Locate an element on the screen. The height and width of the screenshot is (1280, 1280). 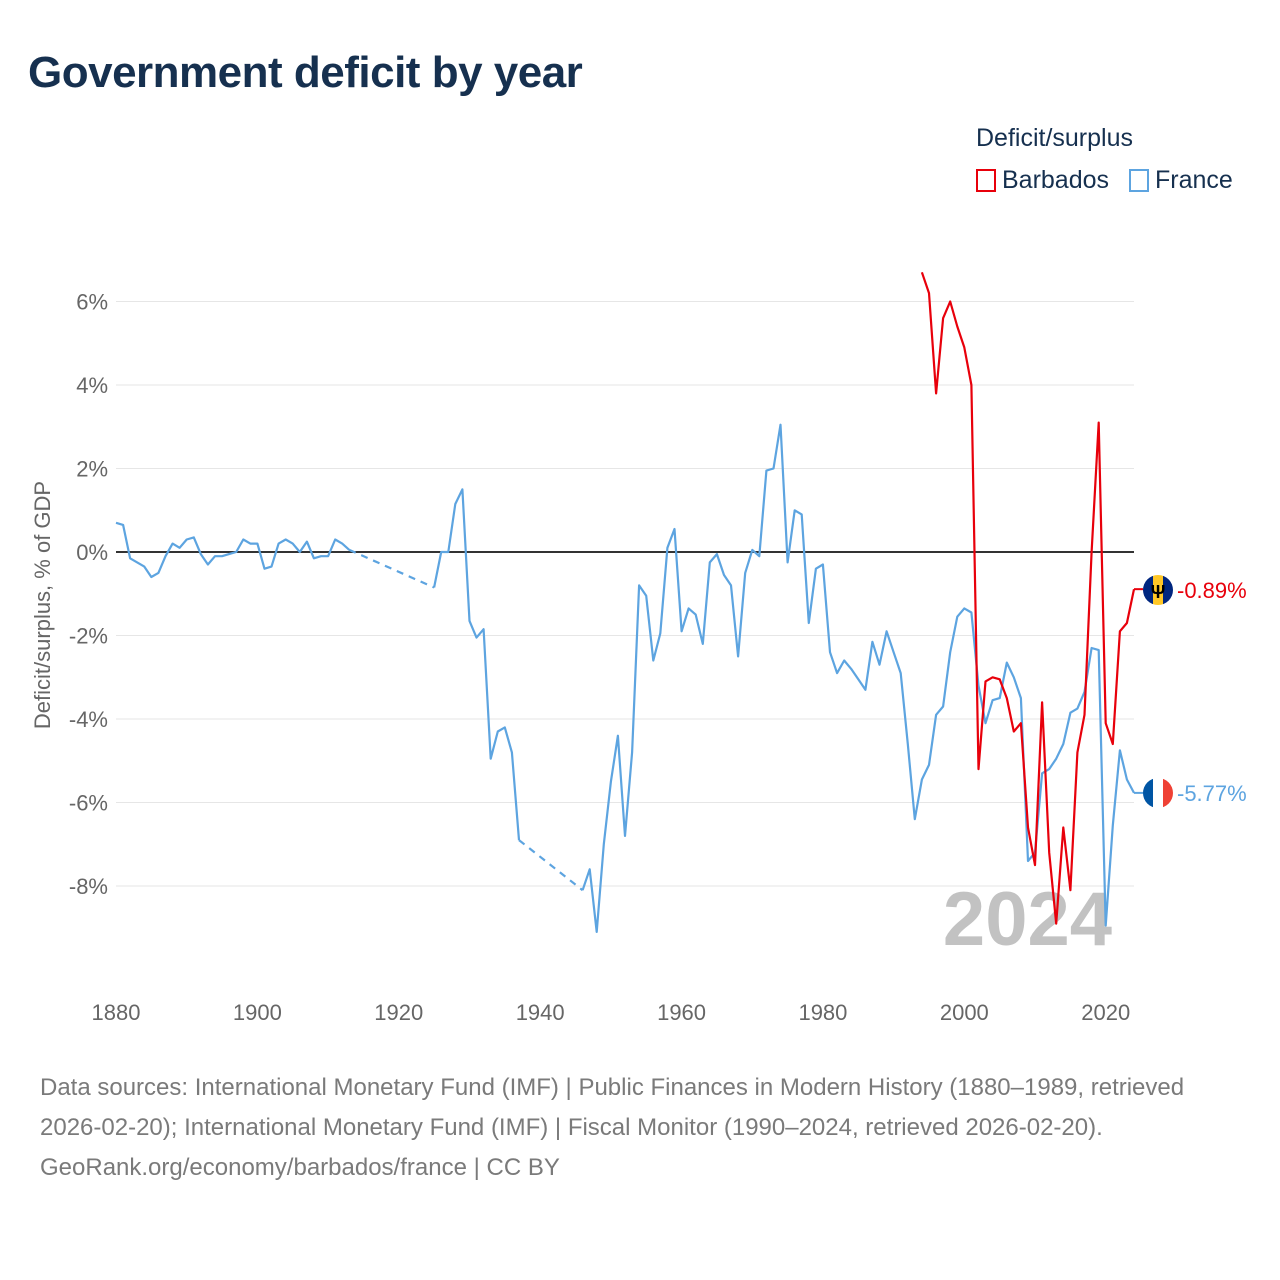
legend-label-barbados: Barbados is located at coordinates (1056, 180).